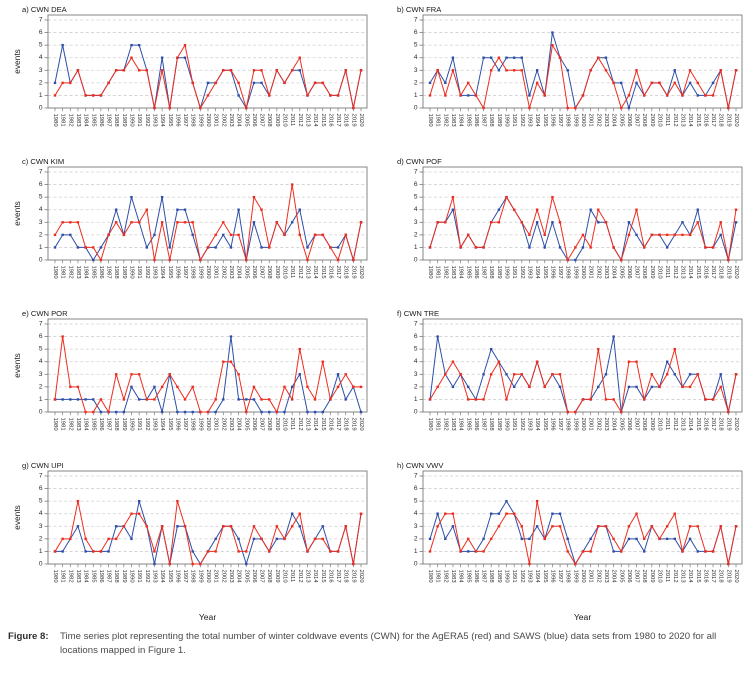 The height and width of the screenshot is (673, 750). What do you see at coordinates (254, 577) in the screenshot?
I see `svg-text: 2006` at bounding box center [254, 577].